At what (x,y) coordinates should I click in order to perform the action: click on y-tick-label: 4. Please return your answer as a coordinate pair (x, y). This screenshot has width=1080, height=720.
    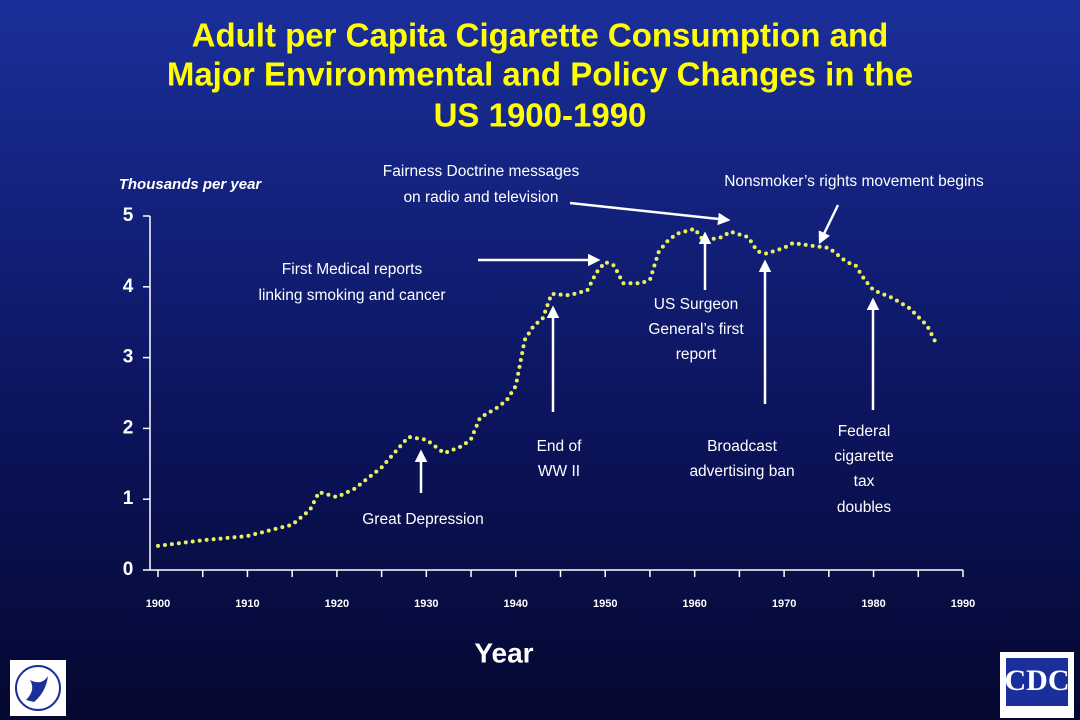
    Looking at the image, I should click on (128, 286).